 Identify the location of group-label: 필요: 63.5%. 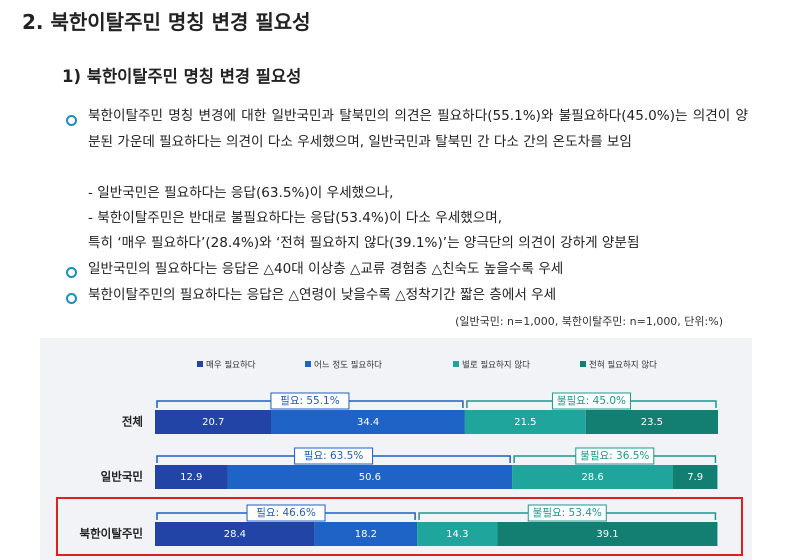
(334, 456).